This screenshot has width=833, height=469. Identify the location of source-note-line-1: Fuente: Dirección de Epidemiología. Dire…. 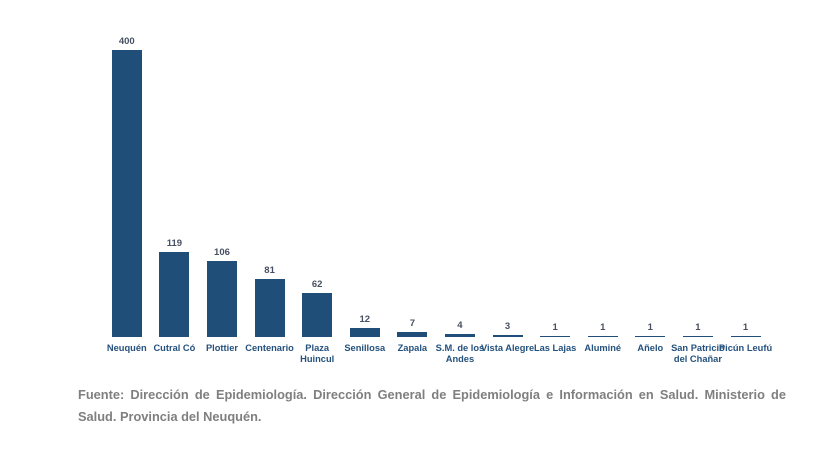
(432, 394).